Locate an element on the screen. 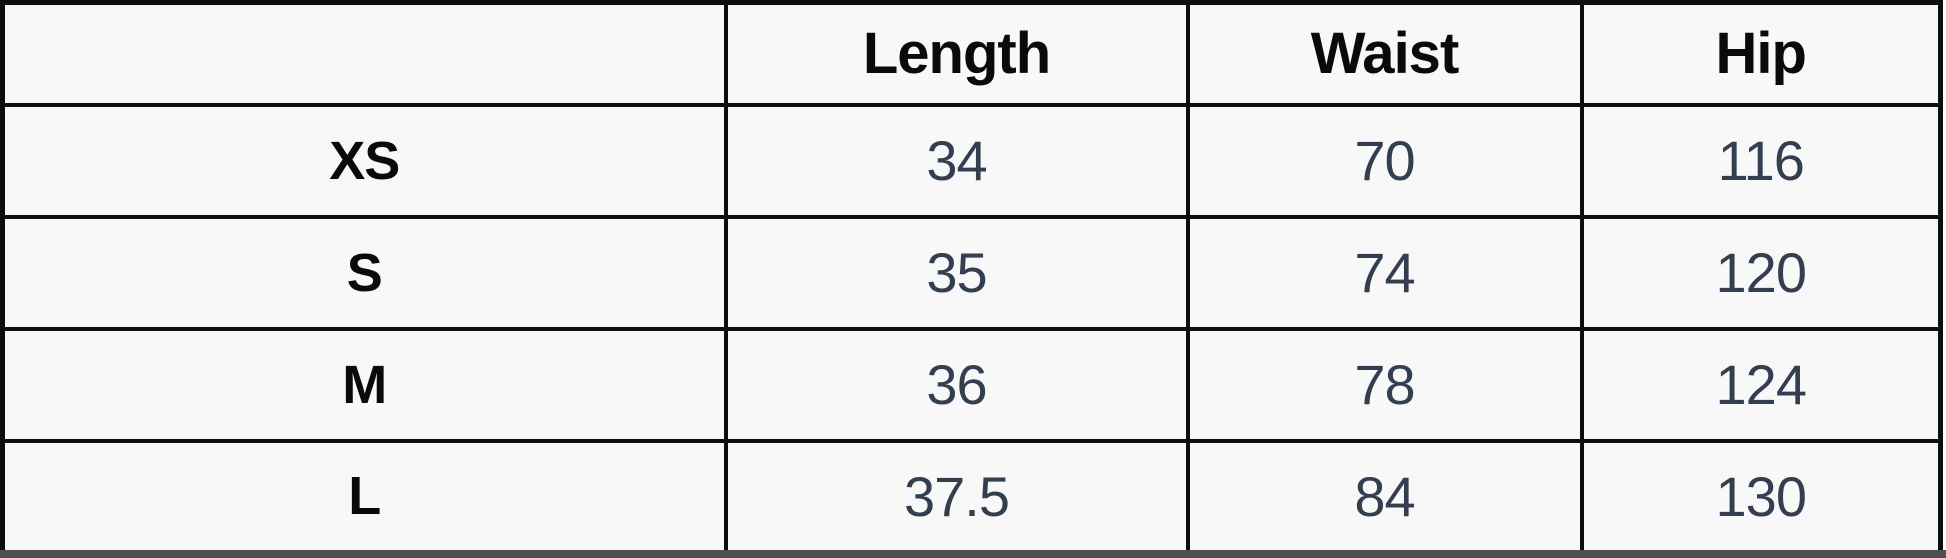 This screenshot has width=1946, height=558. bottom-edge-bar is located at coordinates (973, 554).